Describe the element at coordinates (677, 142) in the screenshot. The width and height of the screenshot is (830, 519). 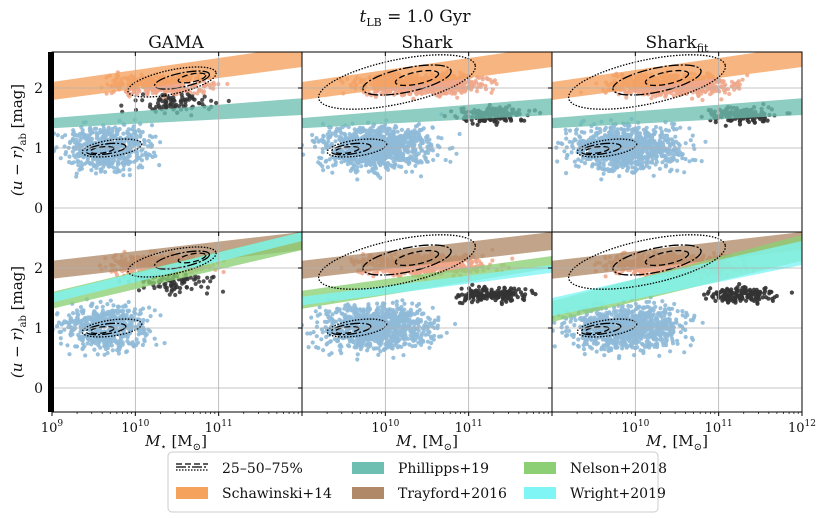
I see `panel-plot-area` at that location.